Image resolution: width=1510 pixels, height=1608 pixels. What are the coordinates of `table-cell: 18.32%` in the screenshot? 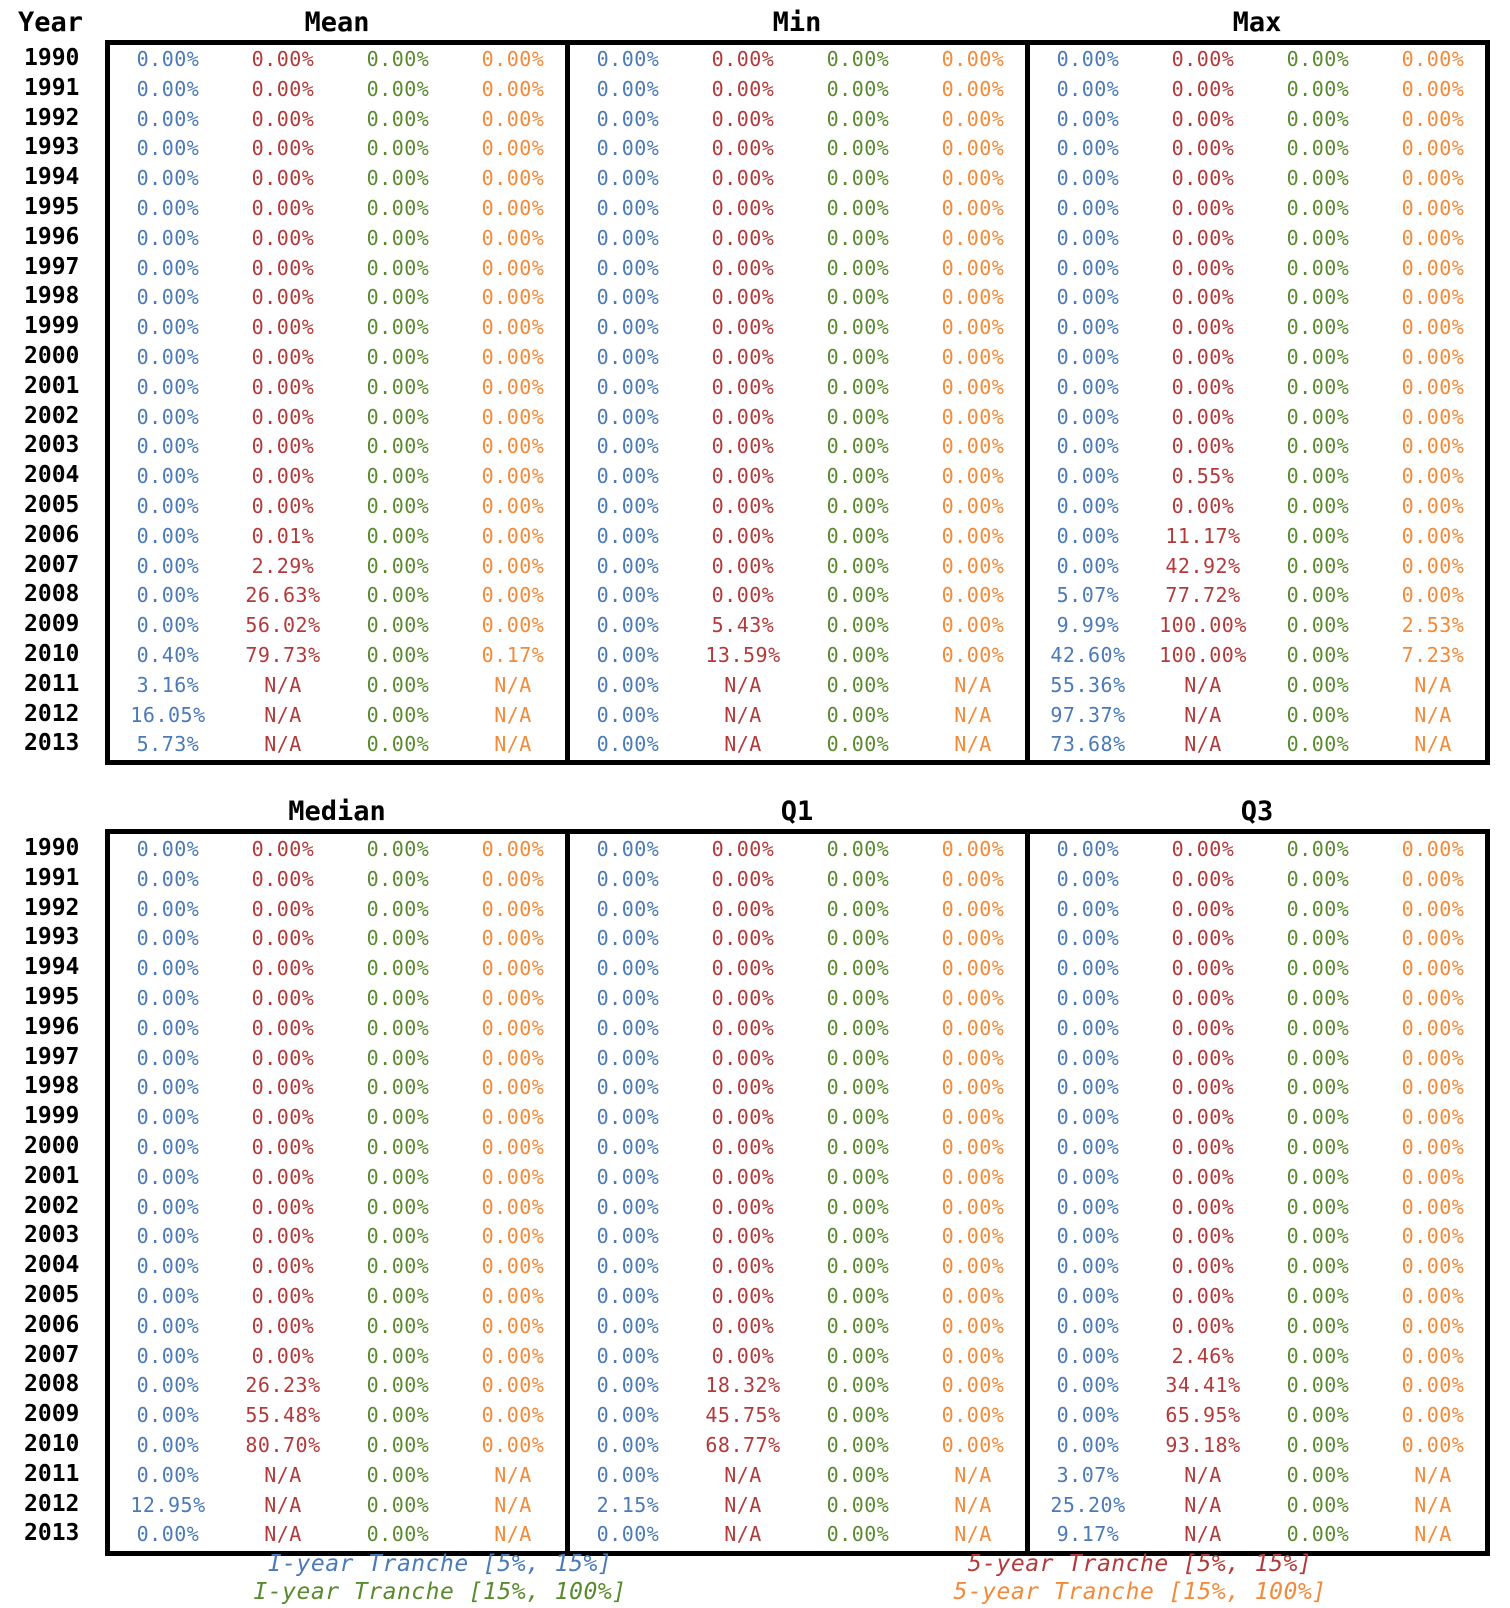 It's located at (743, 1385).